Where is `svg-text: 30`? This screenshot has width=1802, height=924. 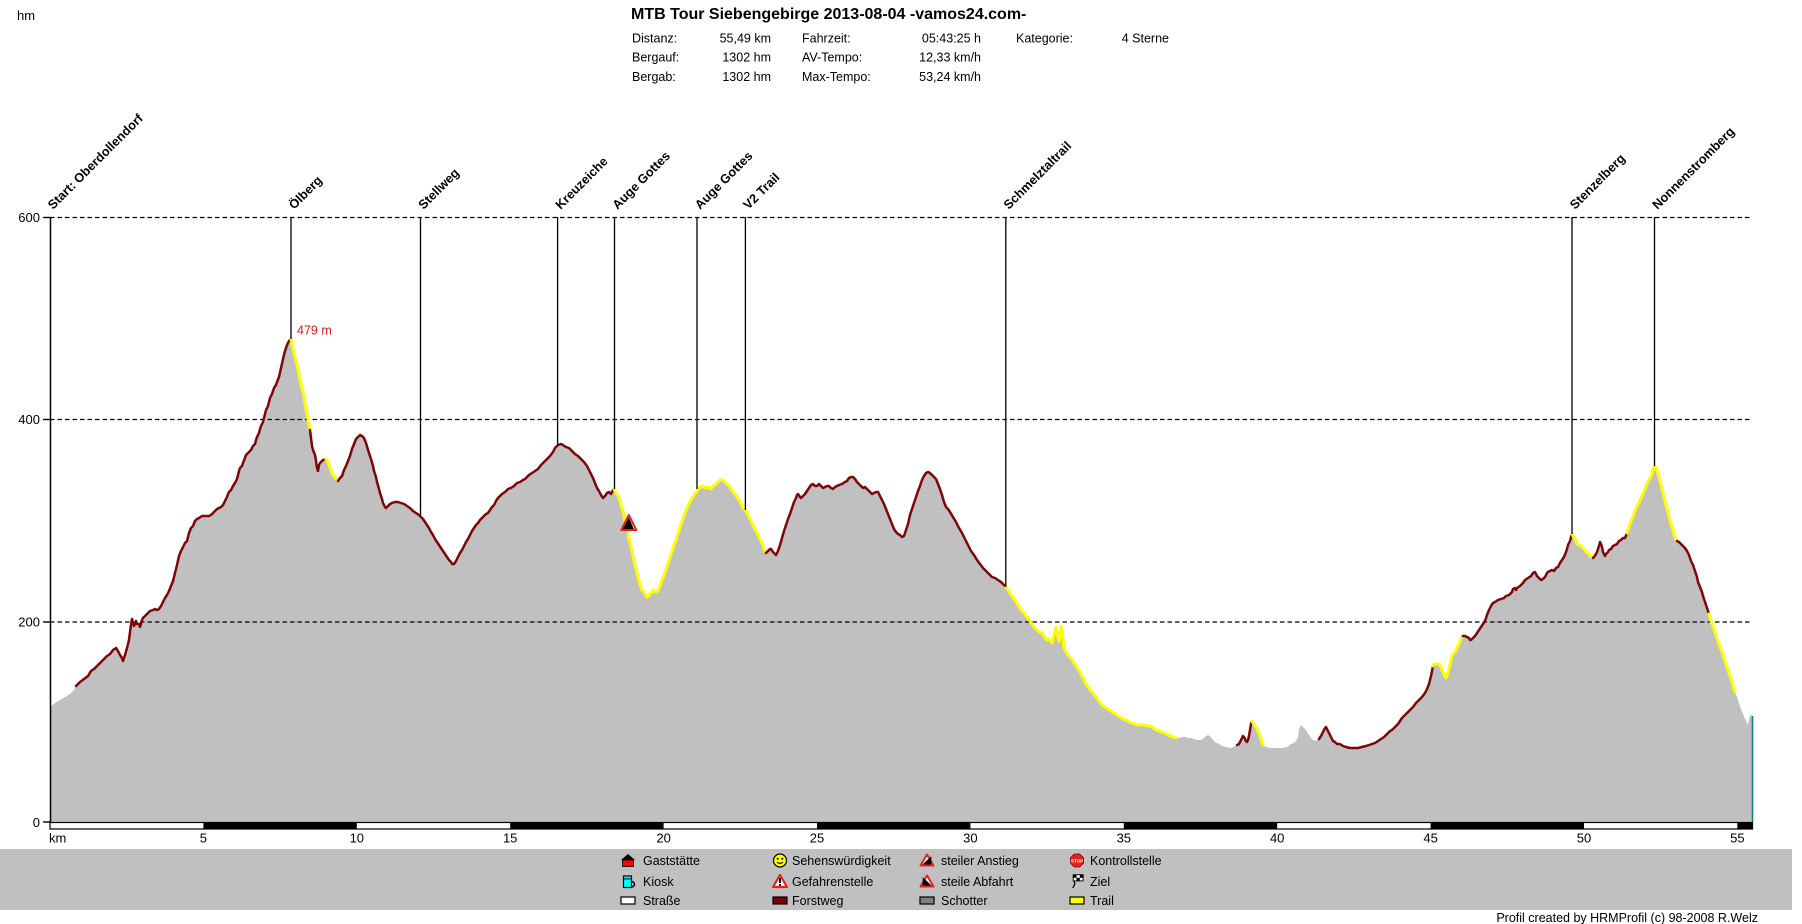
svg-text: 30 is located at coordinates (970, 838).